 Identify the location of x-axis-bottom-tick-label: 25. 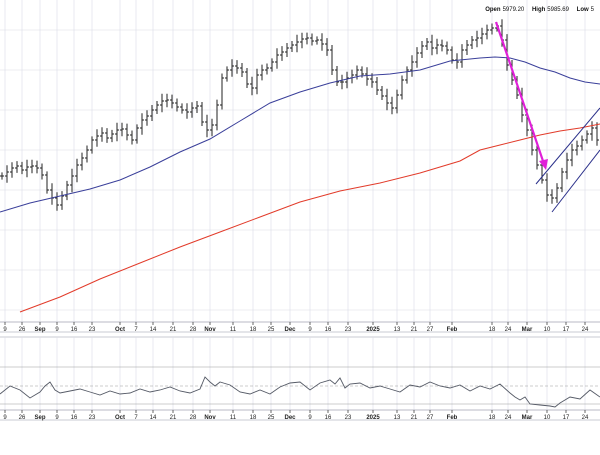
(271, 418).